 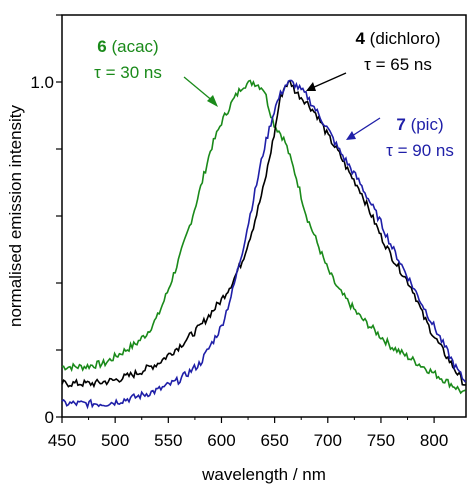 I want to click on annotation-acac: 6 (acac) τ = 30 ns, so click(x=156, y=72).